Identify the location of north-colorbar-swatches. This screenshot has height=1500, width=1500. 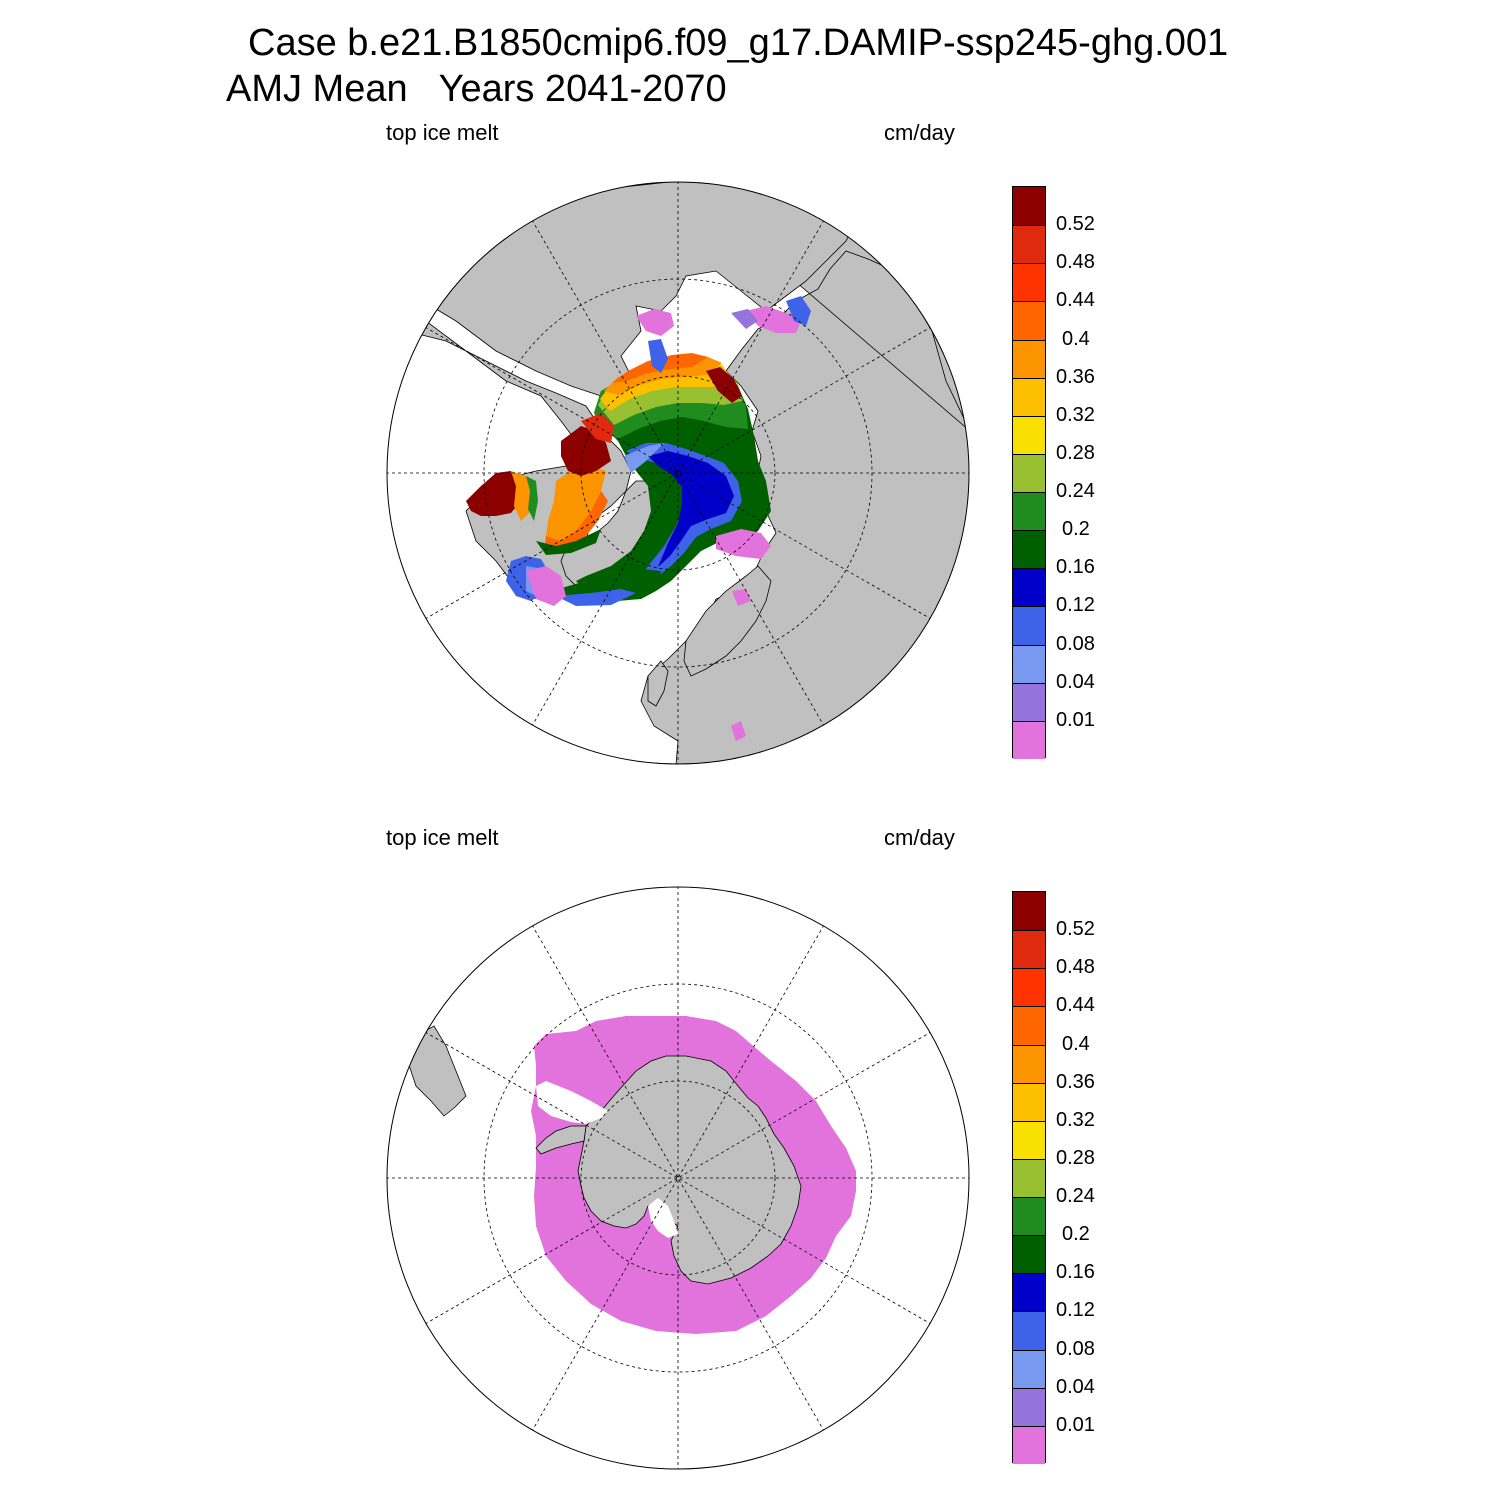
(1029, 472).